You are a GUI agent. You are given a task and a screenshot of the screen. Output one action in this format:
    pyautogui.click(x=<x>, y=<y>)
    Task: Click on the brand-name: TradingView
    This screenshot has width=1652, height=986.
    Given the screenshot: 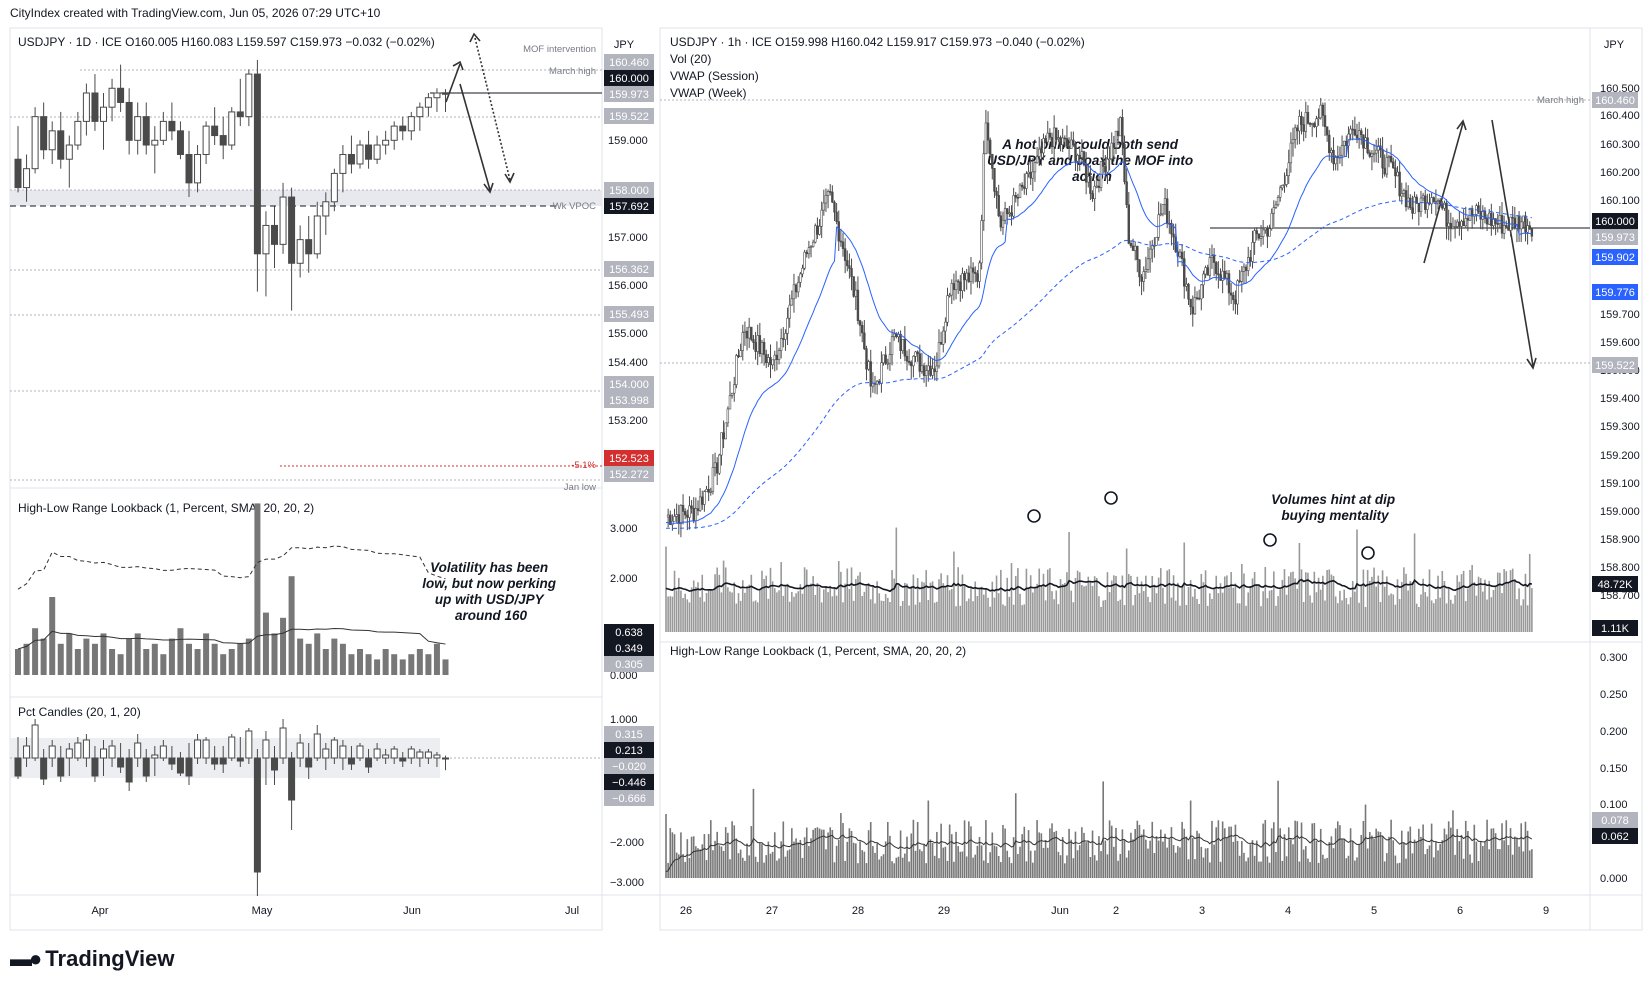 What is the action you would take?
    pyautogui.click(x=110, y=958)
    